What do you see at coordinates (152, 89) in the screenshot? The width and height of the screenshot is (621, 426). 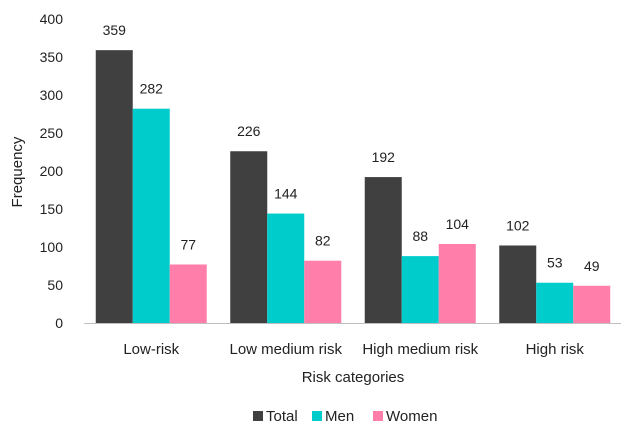 I see `data-label: 282` at bounding box center [152, 89].